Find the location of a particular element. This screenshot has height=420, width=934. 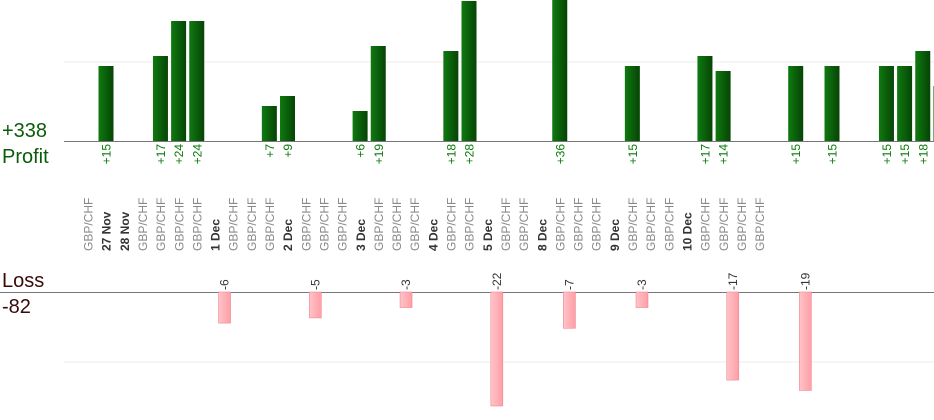

category-date-label: 8 Dec is located at coordinates (542, 235).